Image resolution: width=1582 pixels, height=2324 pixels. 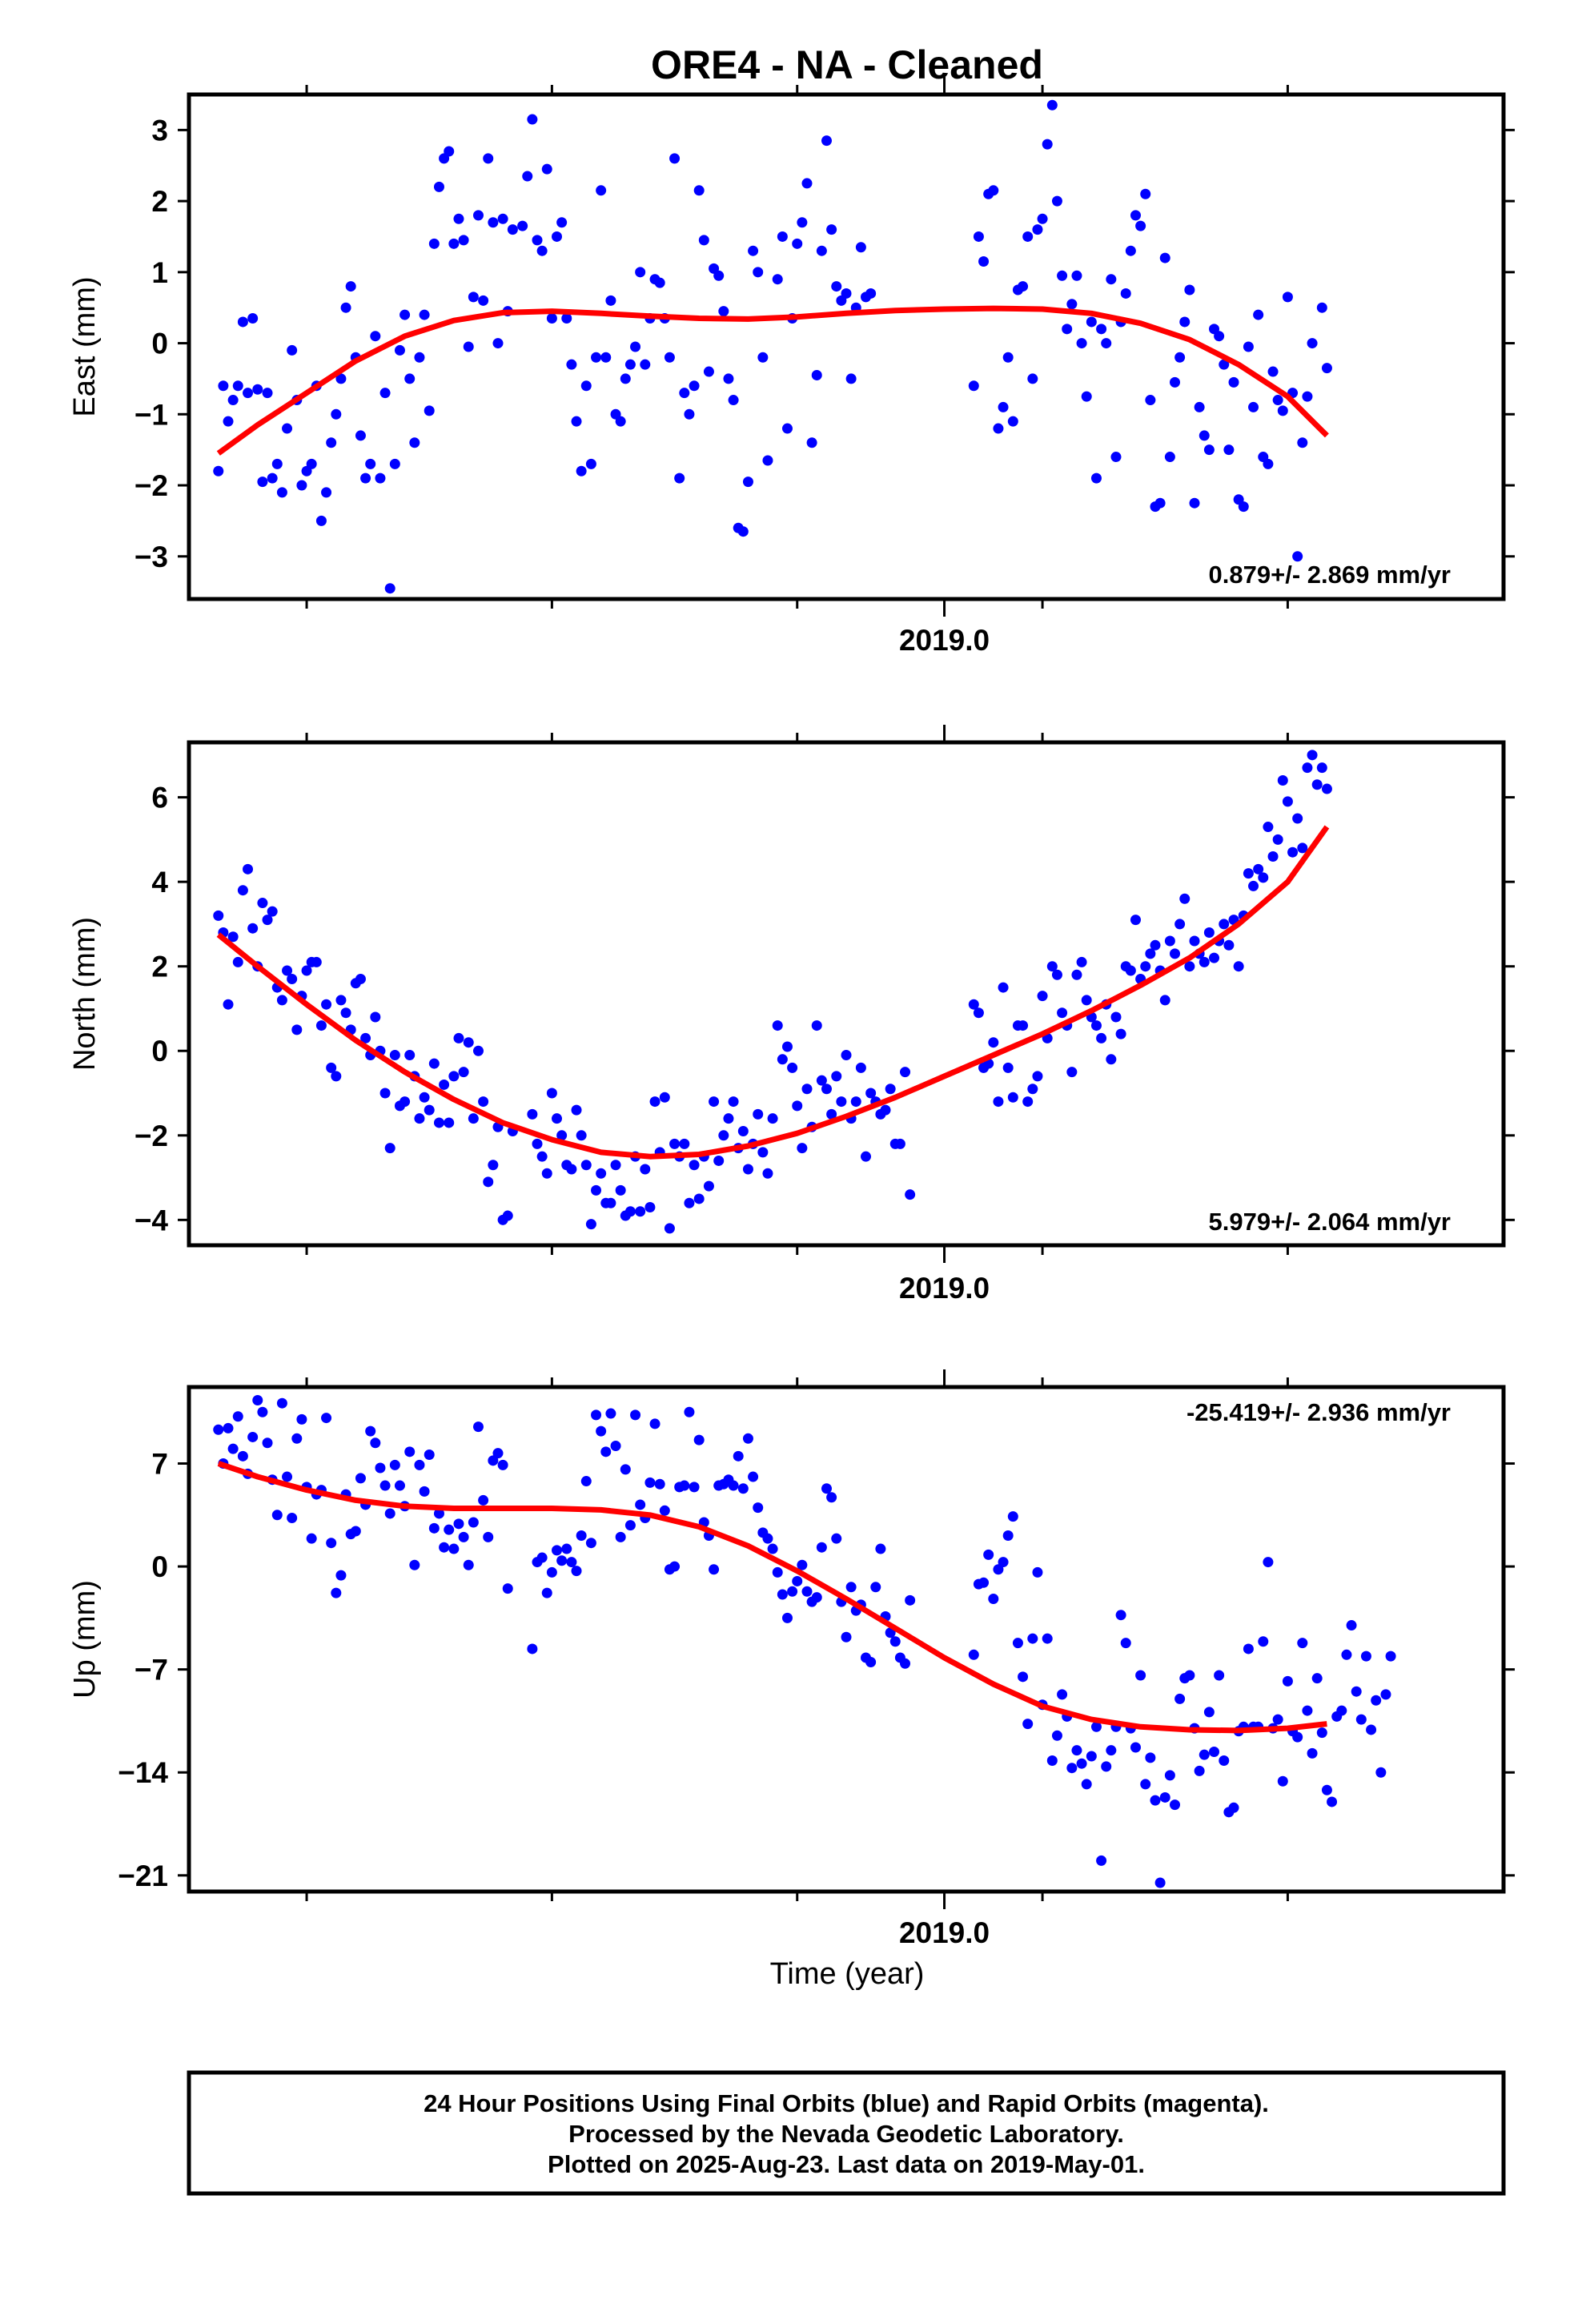 What do you see at coordinates (847, 2133) in the screenshot?
I see `footer-box` at bounding box center [847, 2133].